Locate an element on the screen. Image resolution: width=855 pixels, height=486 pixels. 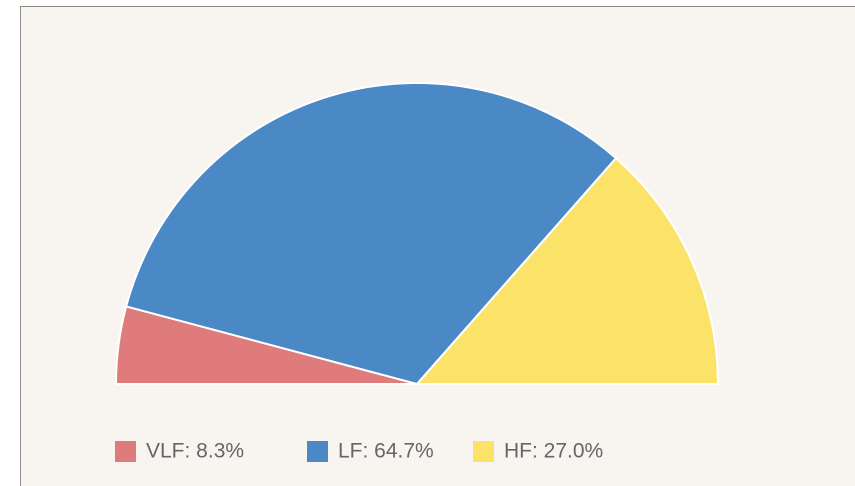
legend-label: HF: 27.0% is located at coordinates (553, 451).